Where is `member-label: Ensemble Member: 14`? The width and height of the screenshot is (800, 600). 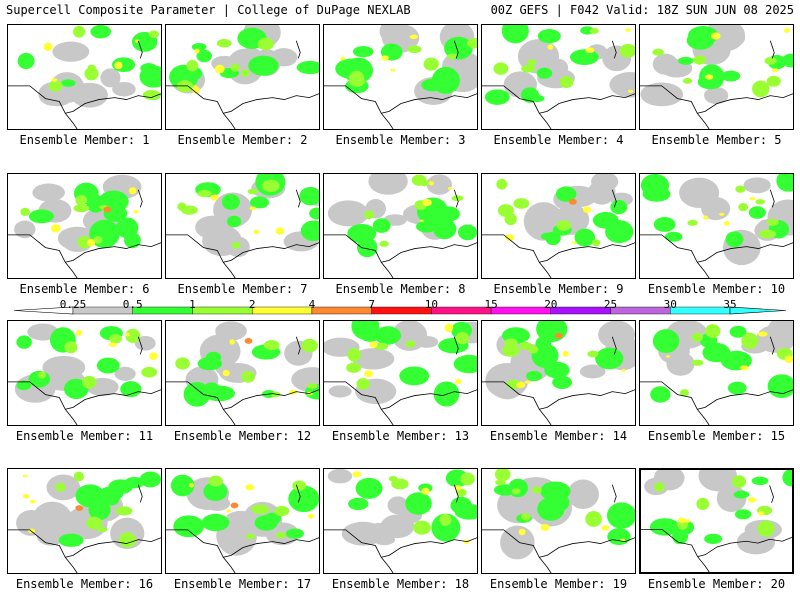 member-label: Ensemble Member: 14 is located at coordinates (558, 436).